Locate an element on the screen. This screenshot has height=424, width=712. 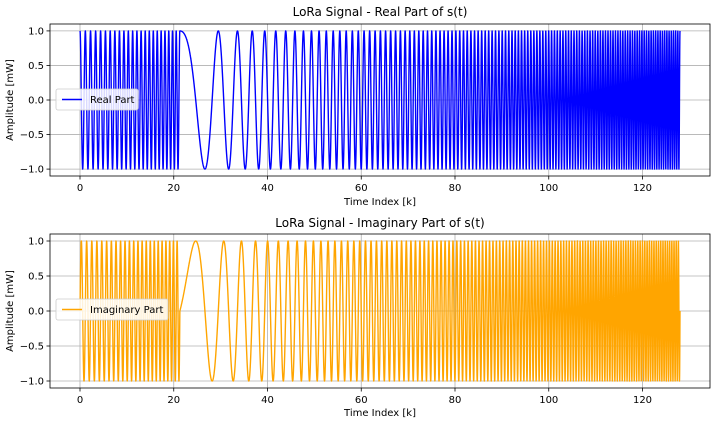
subplot-real-xtick-label: 20 is located at coordinates (173, 188).